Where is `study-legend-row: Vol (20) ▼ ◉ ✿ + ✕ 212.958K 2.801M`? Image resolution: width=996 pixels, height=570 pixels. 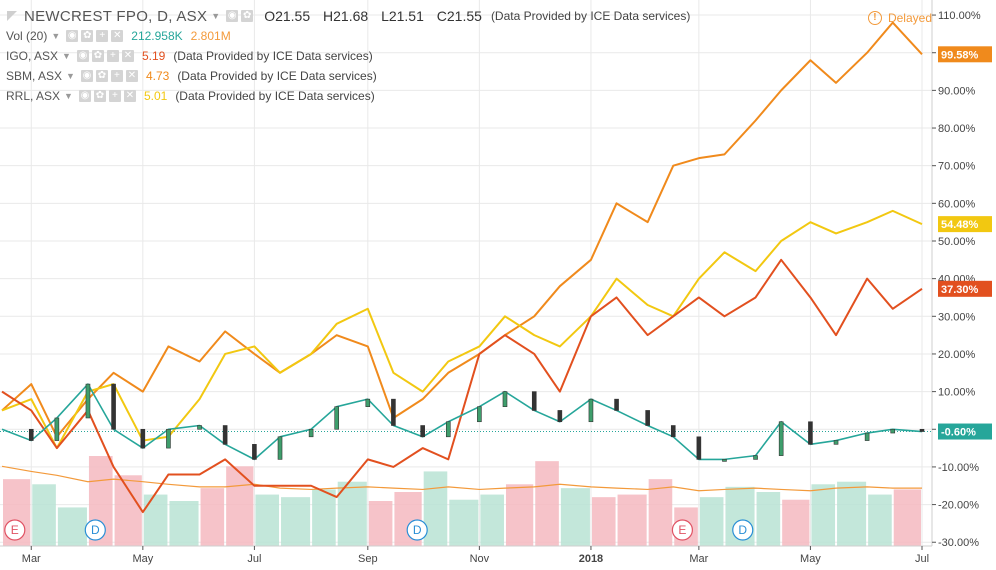 study-legend-row: Vol (20) ▼ ◉ ✿ + ✕ 212.958K 2.801M is located at coordinates (348, 36).